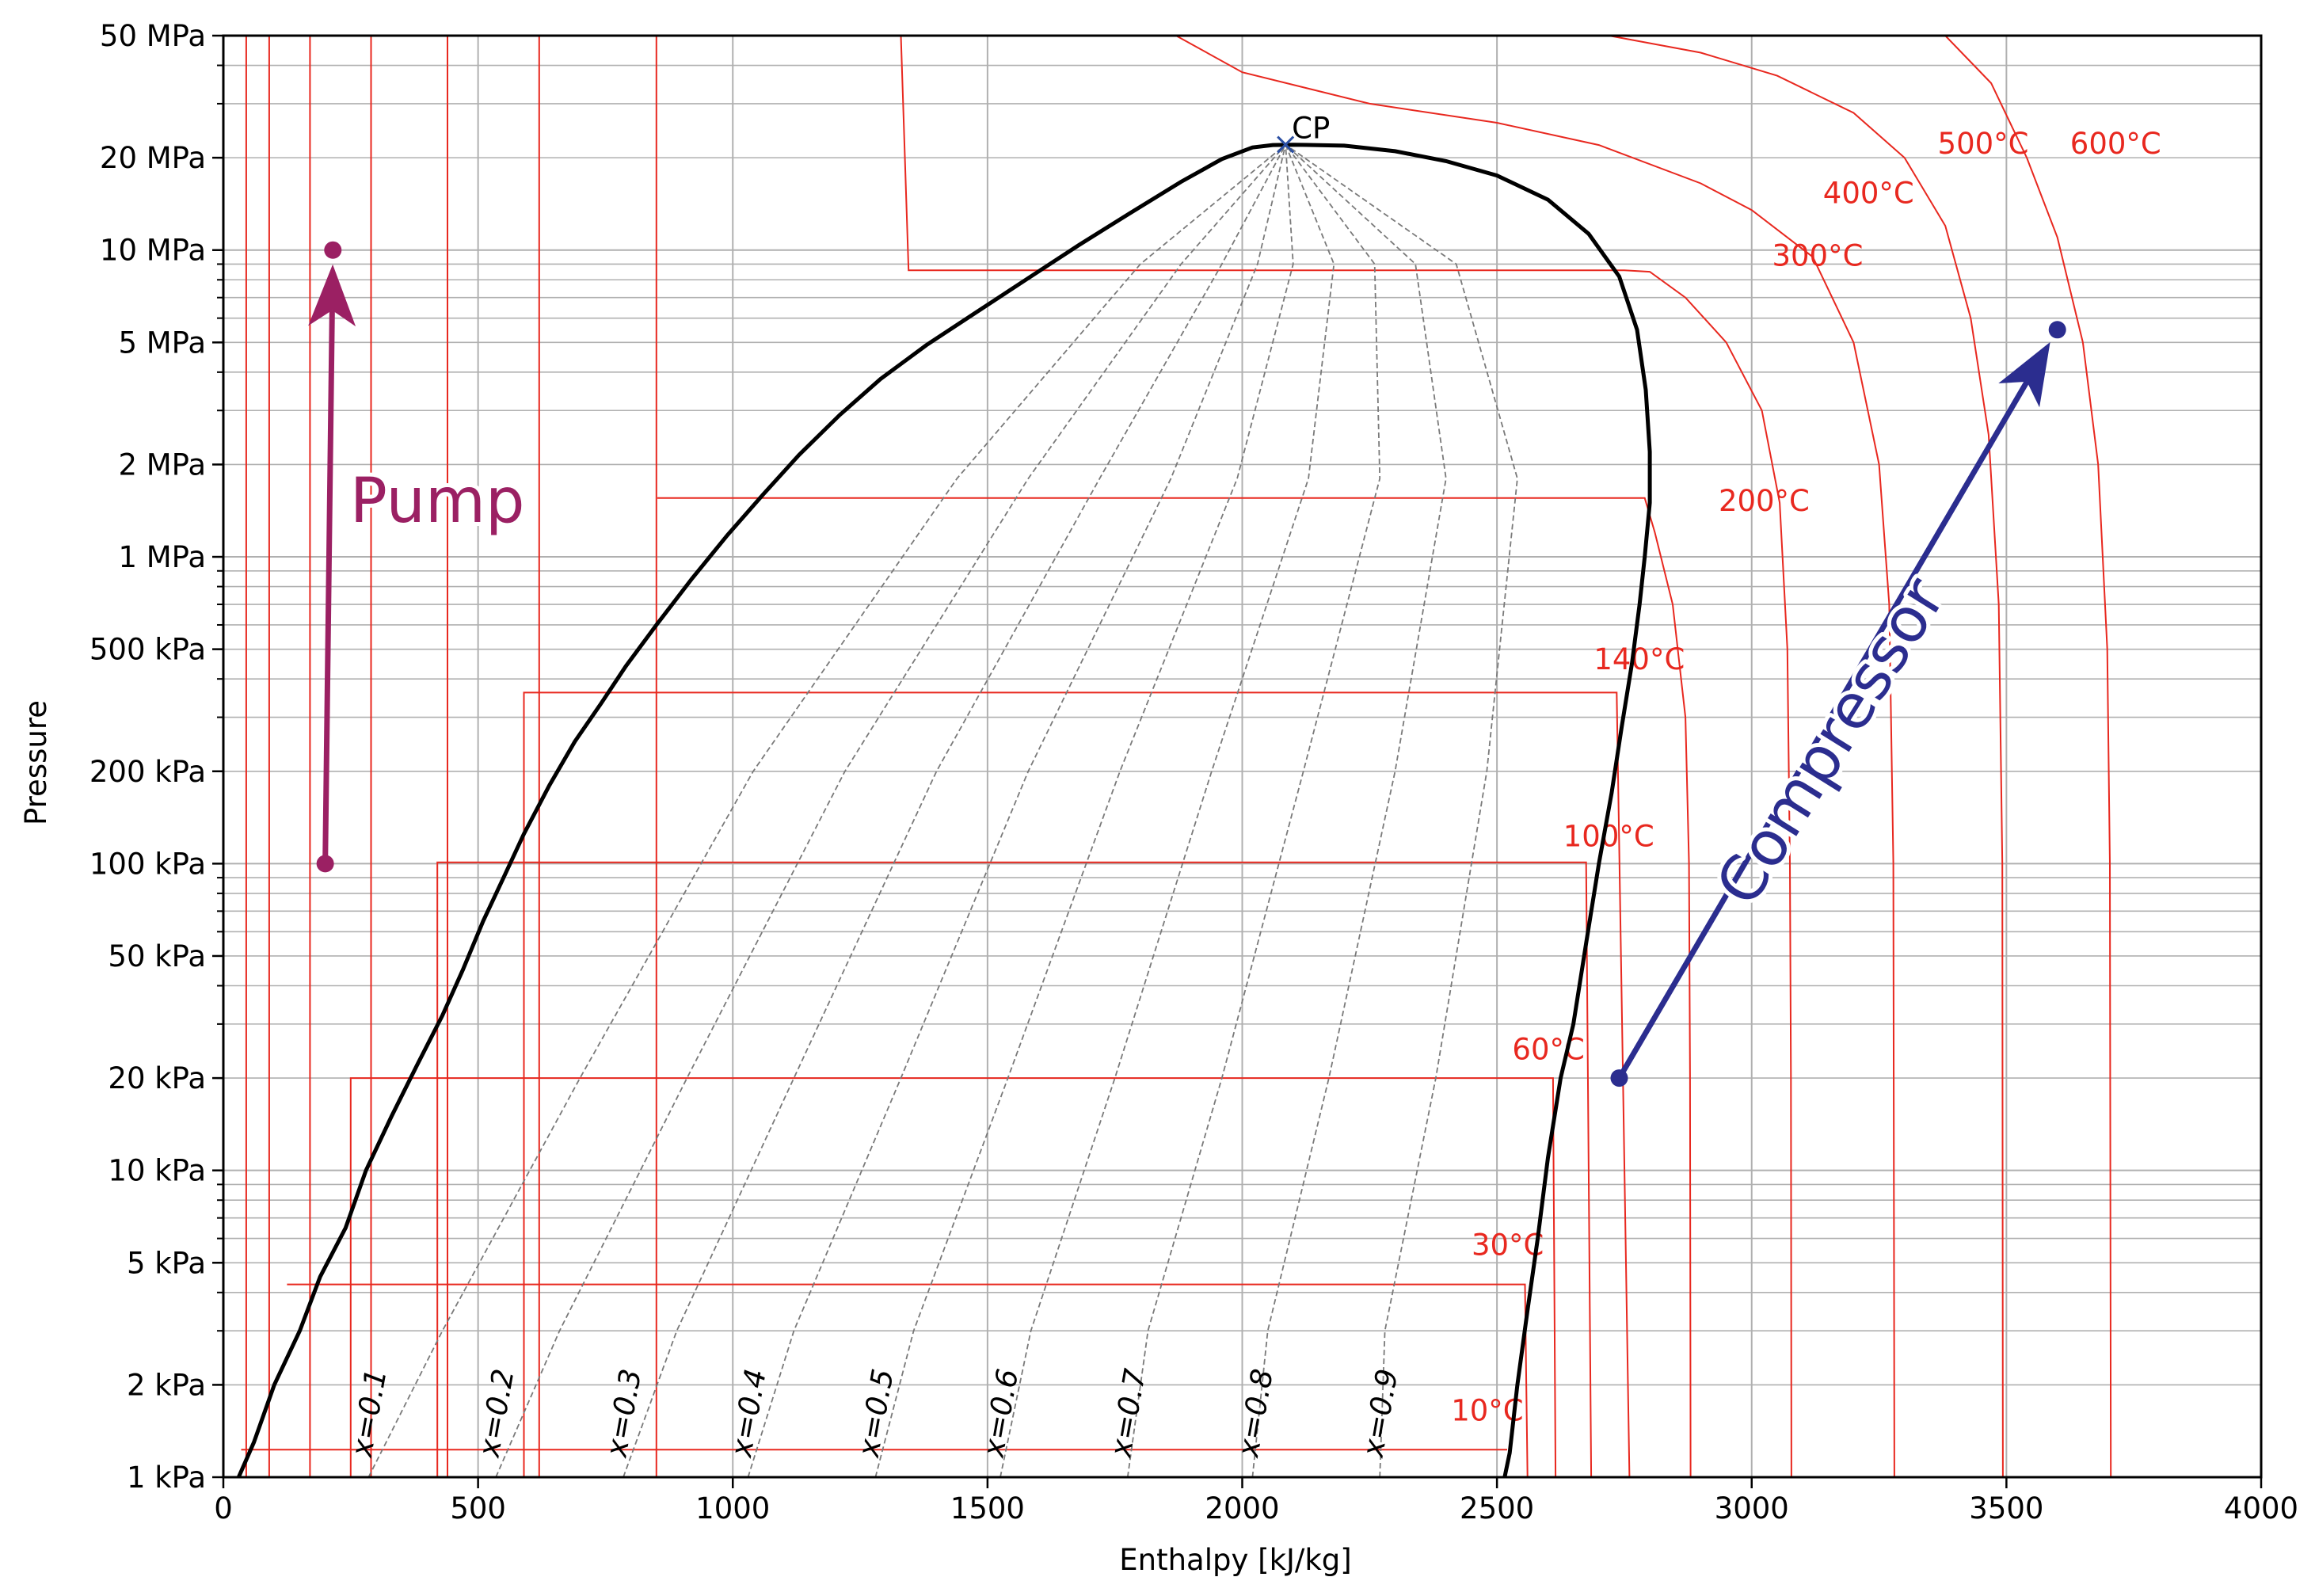 The height and width of the screenshot is (1596, 2315). I want to click on critical-point-label: CP, so click(1311, 129).